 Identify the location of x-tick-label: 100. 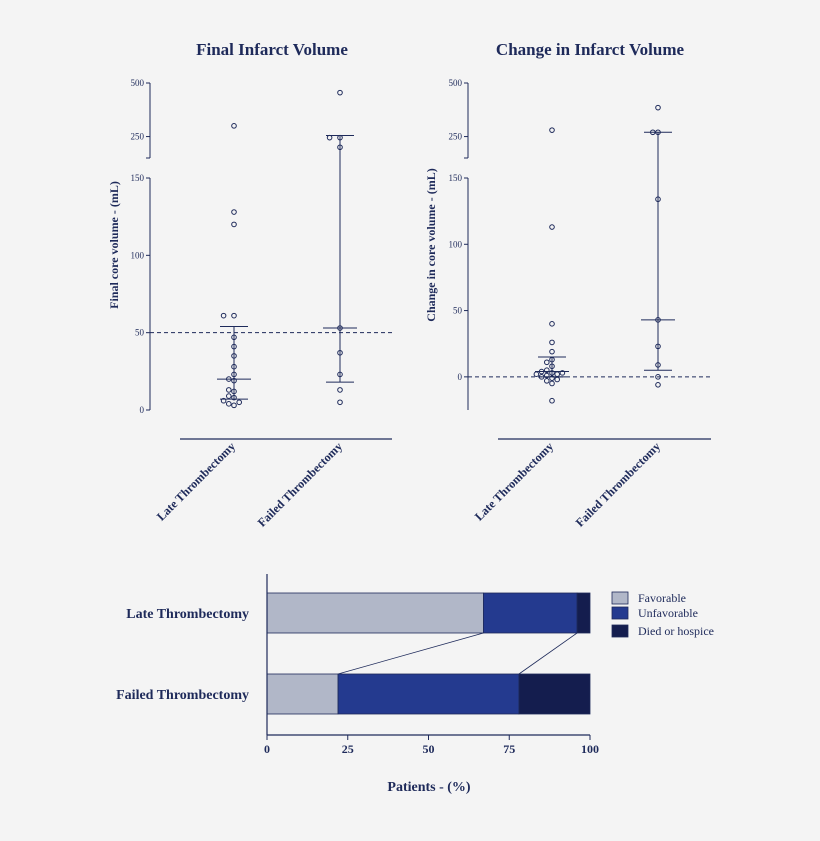
(590, 749).